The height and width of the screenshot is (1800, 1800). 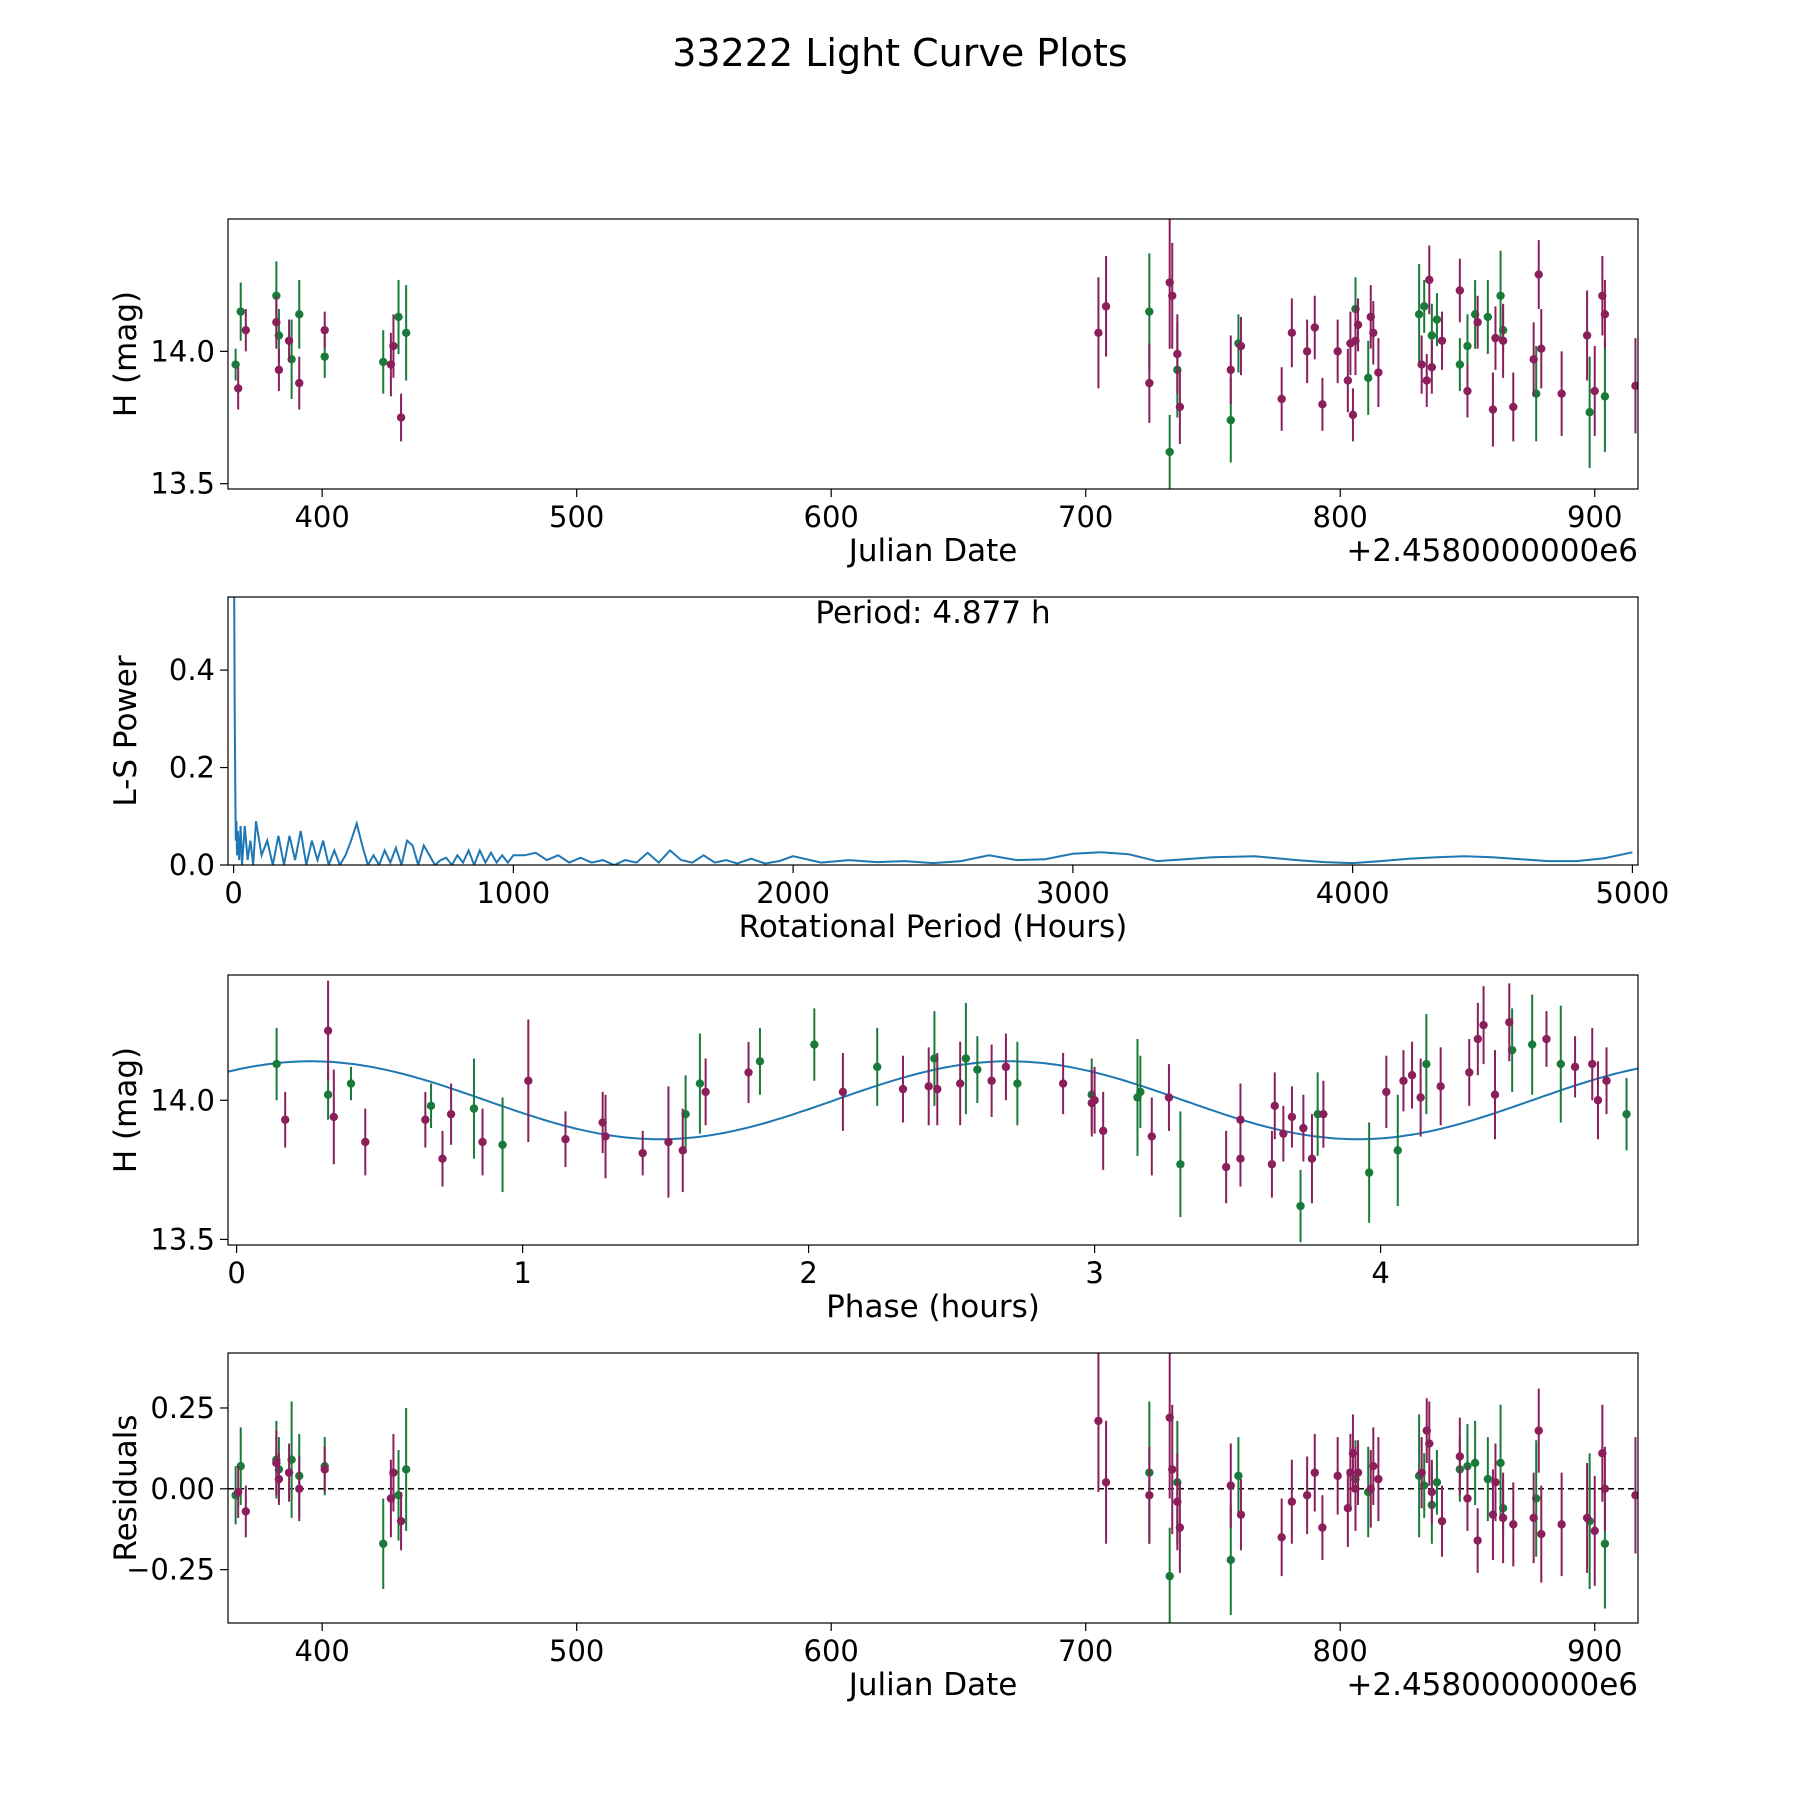 What do you see at coordinates (933, 731) in the screenshot?
I see `power-spectrum-line` at bounding box center [933, 731].